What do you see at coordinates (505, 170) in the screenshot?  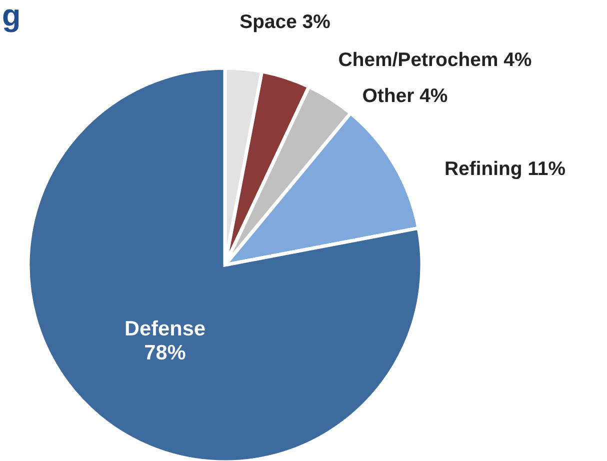 I see `slice-label: Refining 11%` at bounding box center [505, 170].